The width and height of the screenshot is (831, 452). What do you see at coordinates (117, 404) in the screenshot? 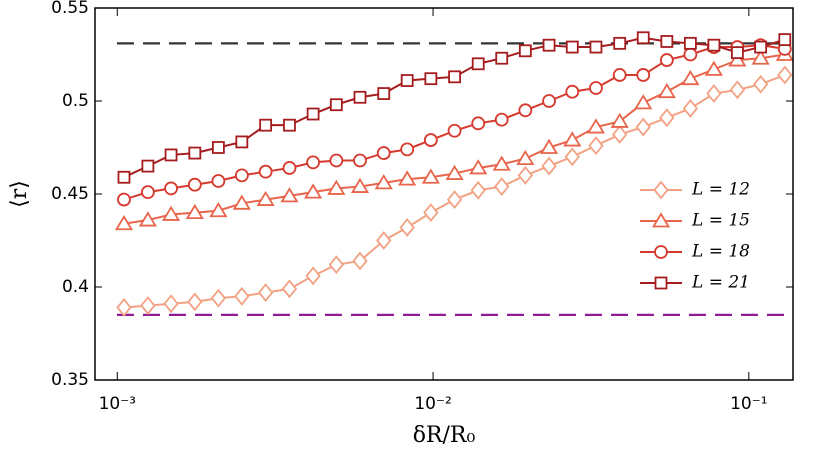
I see `x-tick-label: 10⁻³` at bounding box center [117, 404].